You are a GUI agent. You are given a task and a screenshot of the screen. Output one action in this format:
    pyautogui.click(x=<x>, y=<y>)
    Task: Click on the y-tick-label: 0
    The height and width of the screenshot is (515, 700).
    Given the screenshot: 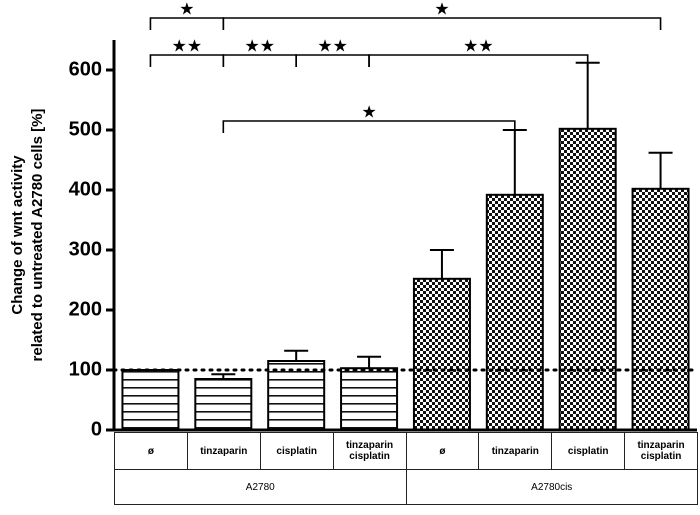 What is the action you would take?
    pyautogui.click(x=96, y=429)
    